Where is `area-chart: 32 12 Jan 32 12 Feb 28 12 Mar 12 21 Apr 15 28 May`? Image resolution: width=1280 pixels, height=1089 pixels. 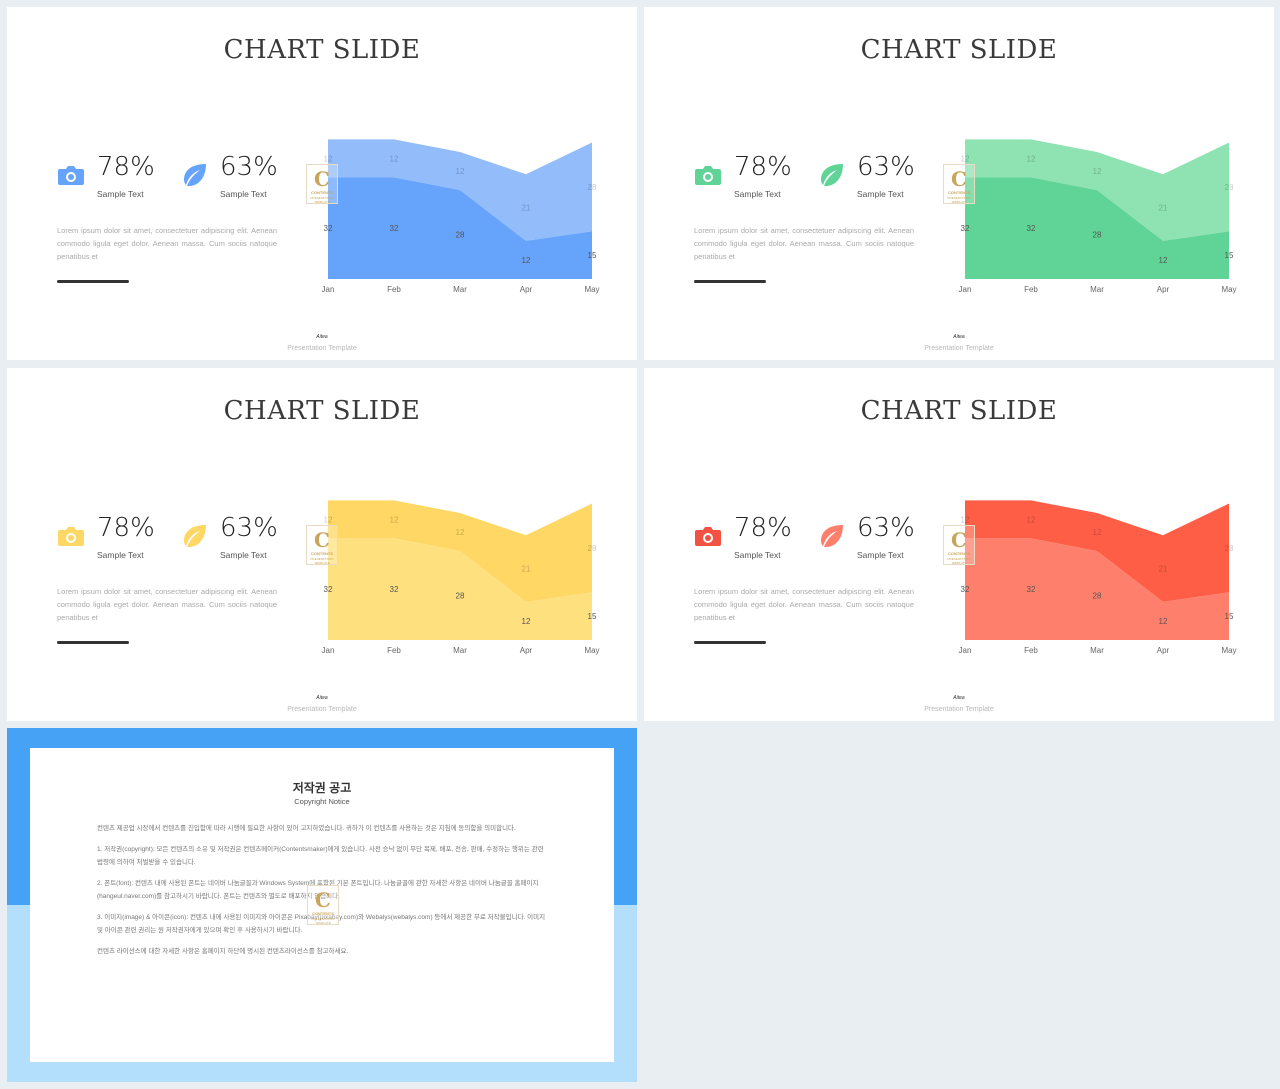
area-chart: 32 12 Jan 32 12 Feb 28 12 Mar 12 21 Apr 15 28 May is located at coordinates (461, 577).